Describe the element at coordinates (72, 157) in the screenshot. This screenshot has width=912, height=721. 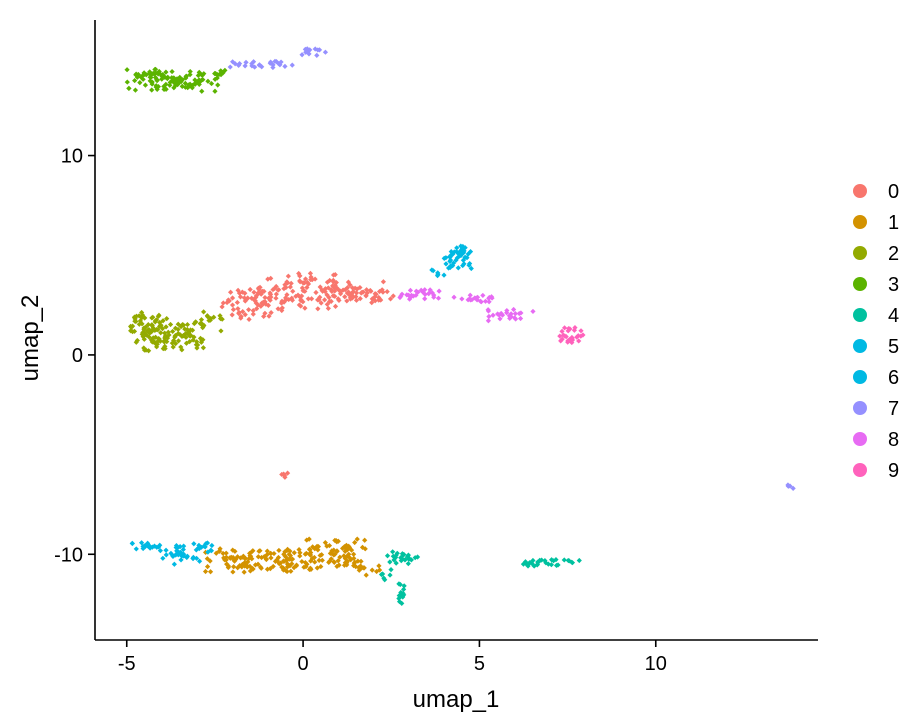
I see `y-tick-label: 10` at that location.